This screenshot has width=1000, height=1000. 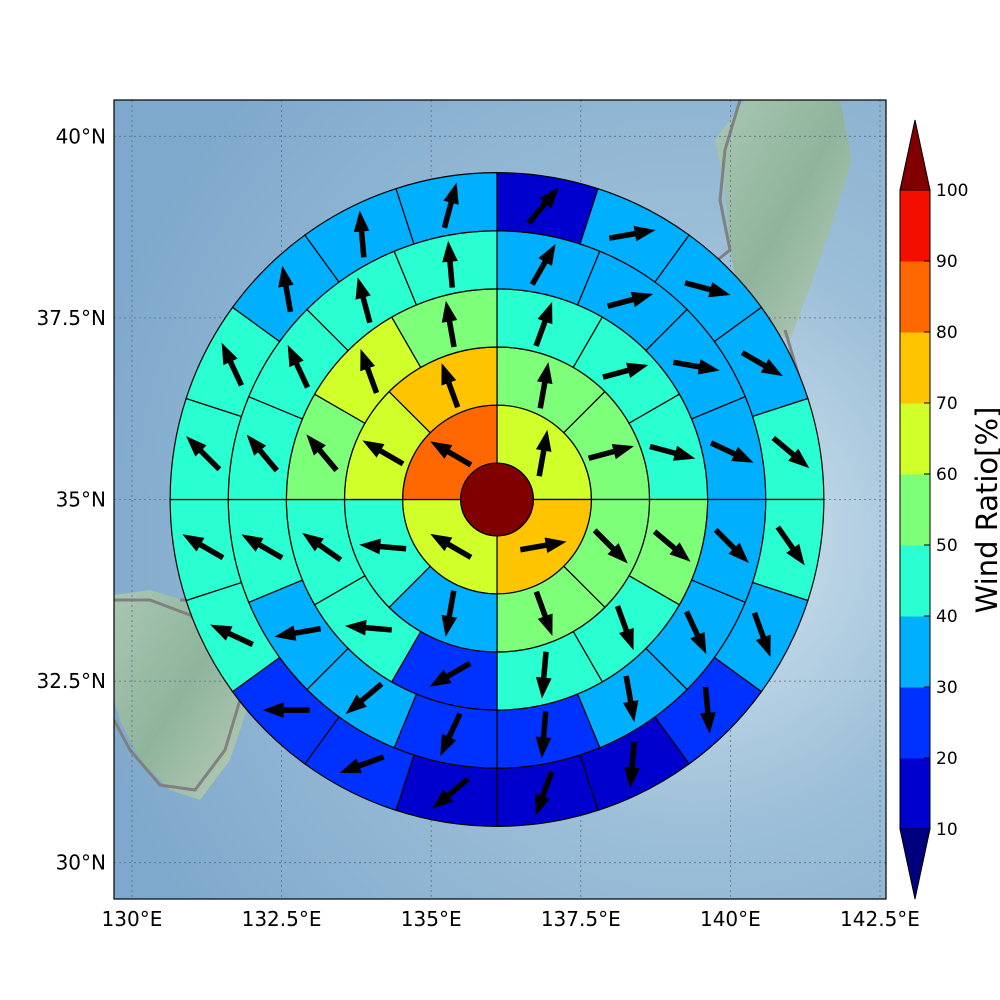 I want to click on x-tick-label: 135°E, so click(x=431, y=919).